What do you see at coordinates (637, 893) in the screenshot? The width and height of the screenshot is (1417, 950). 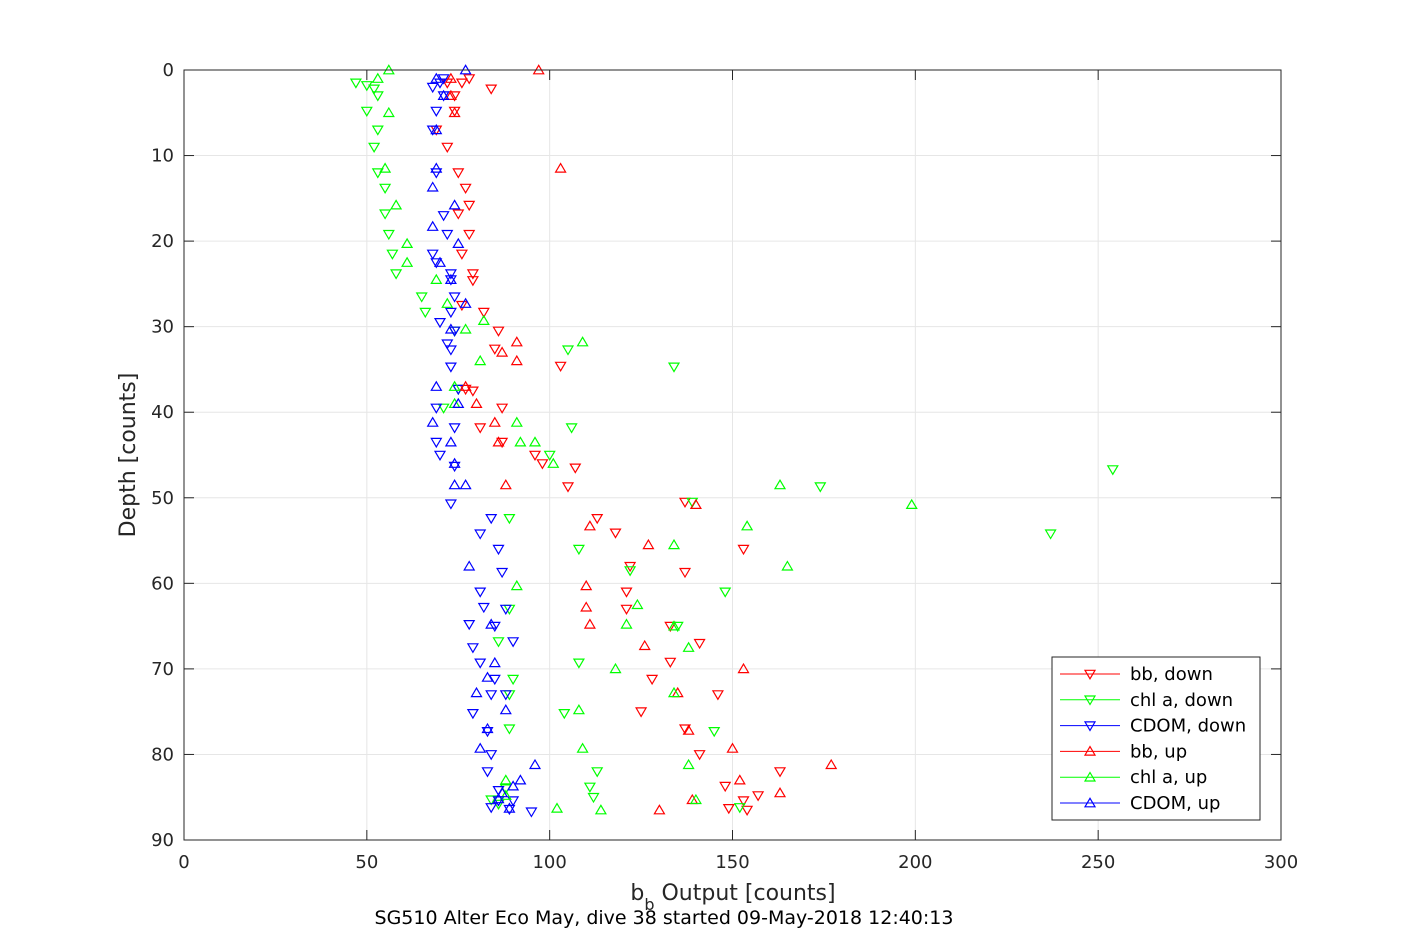 I see `x-axis-label-main: b` at bounding box center [637, 893].